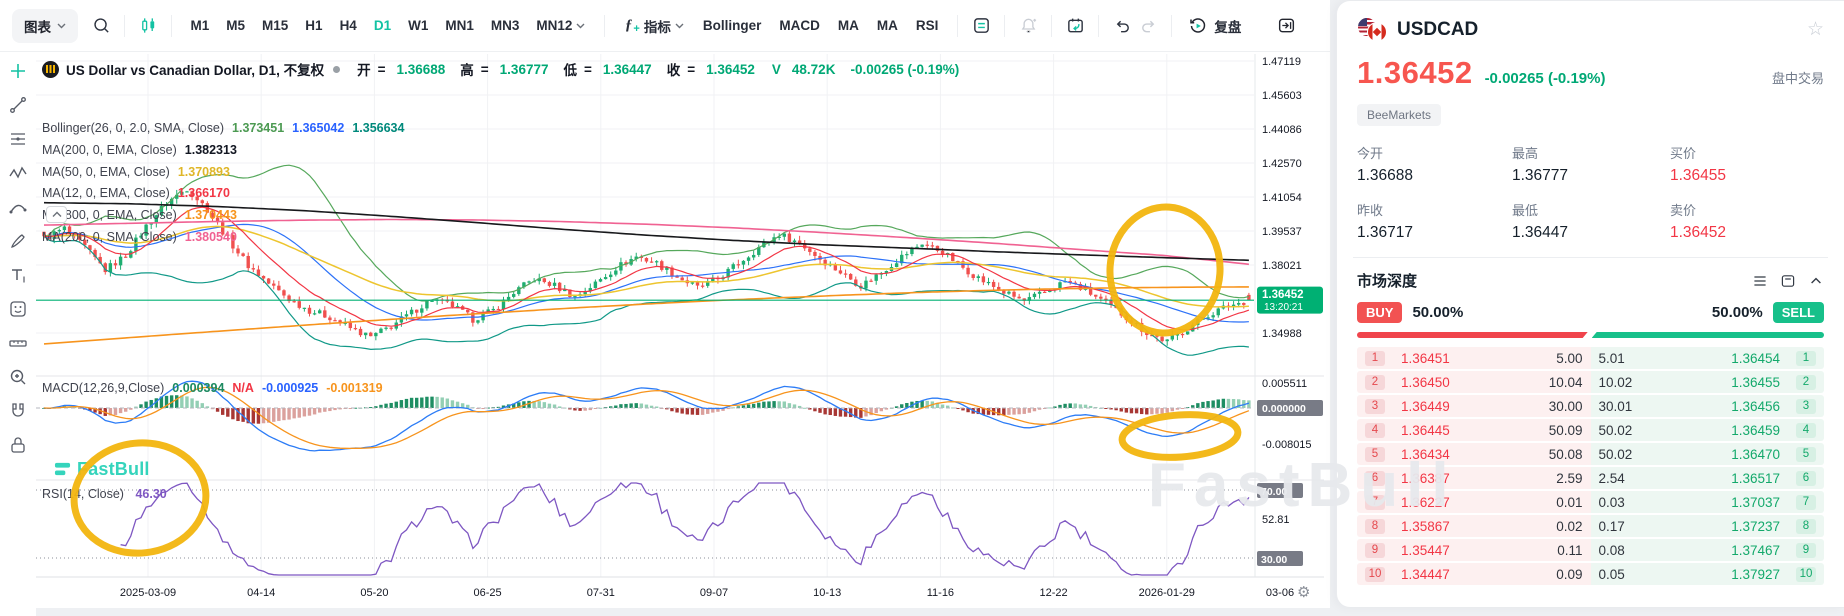 Image resolution: width=1844 pixels, height=616 pixels. I want to click on stat-label: 最高, so click(1525, 153).